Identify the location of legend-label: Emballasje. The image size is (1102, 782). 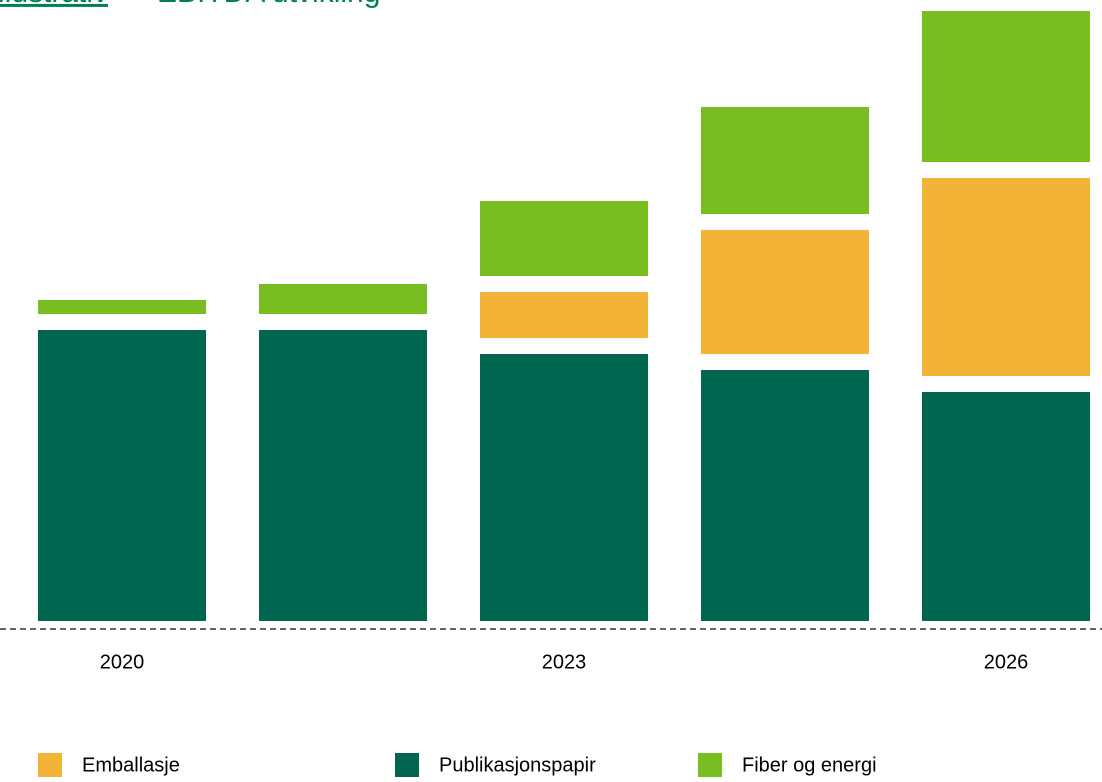
(131, 765).